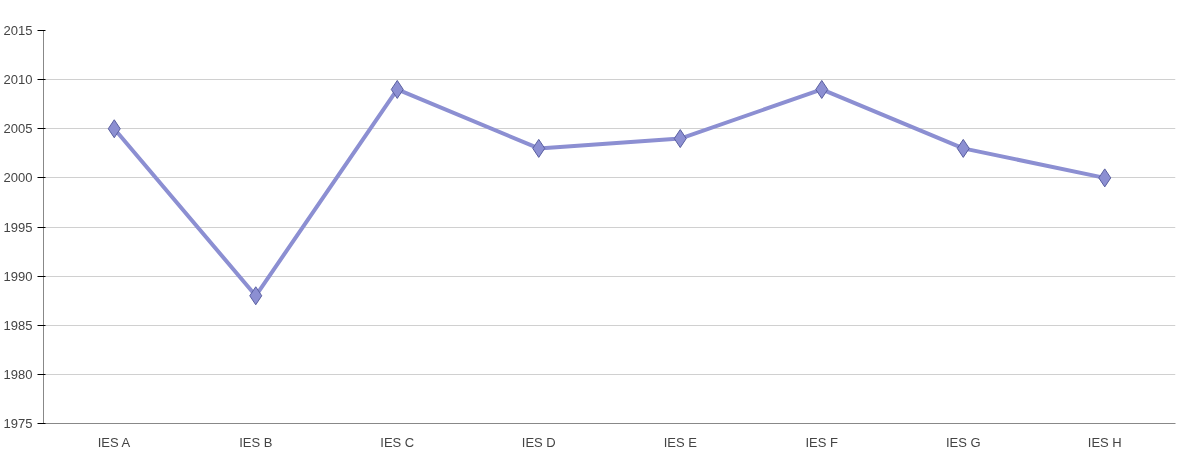 This screenshot has height=452, width=1185. What do you see at coordinates (18, 423) in the screenshot?
I see `y-tick-label: 1975` at bounding box center [18, 423].